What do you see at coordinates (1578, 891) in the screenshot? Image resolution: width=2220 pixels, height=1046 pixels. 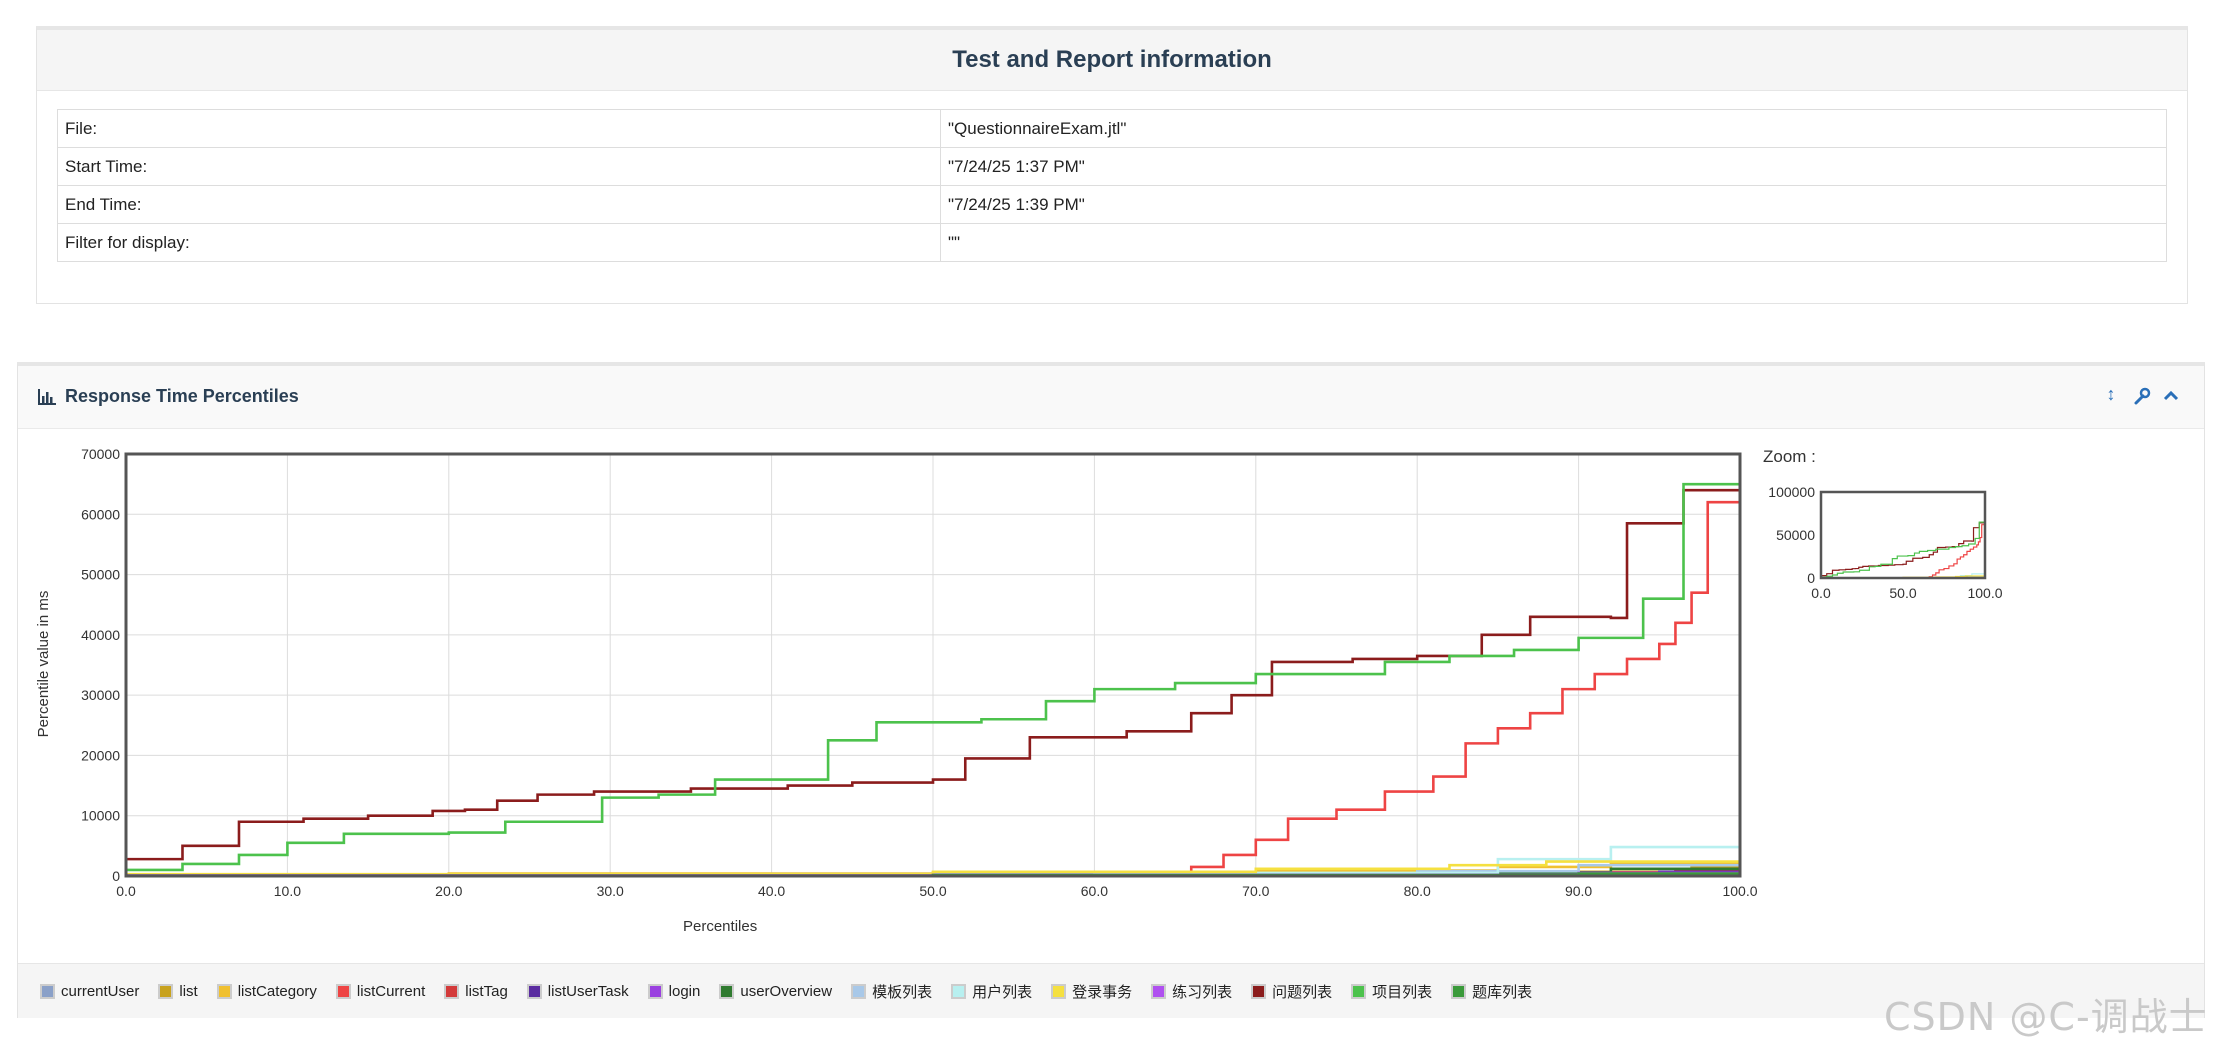 I see `x-tick-label: 90.0` at bounding box center [1578, 891].